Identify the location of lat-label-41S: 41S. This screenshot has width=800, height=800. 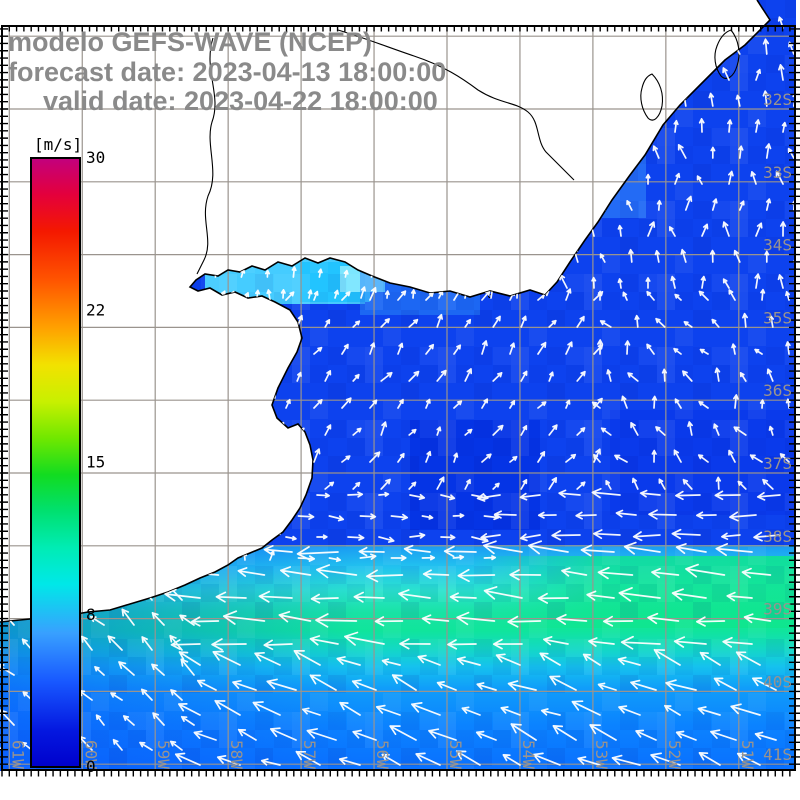
(777, 754).